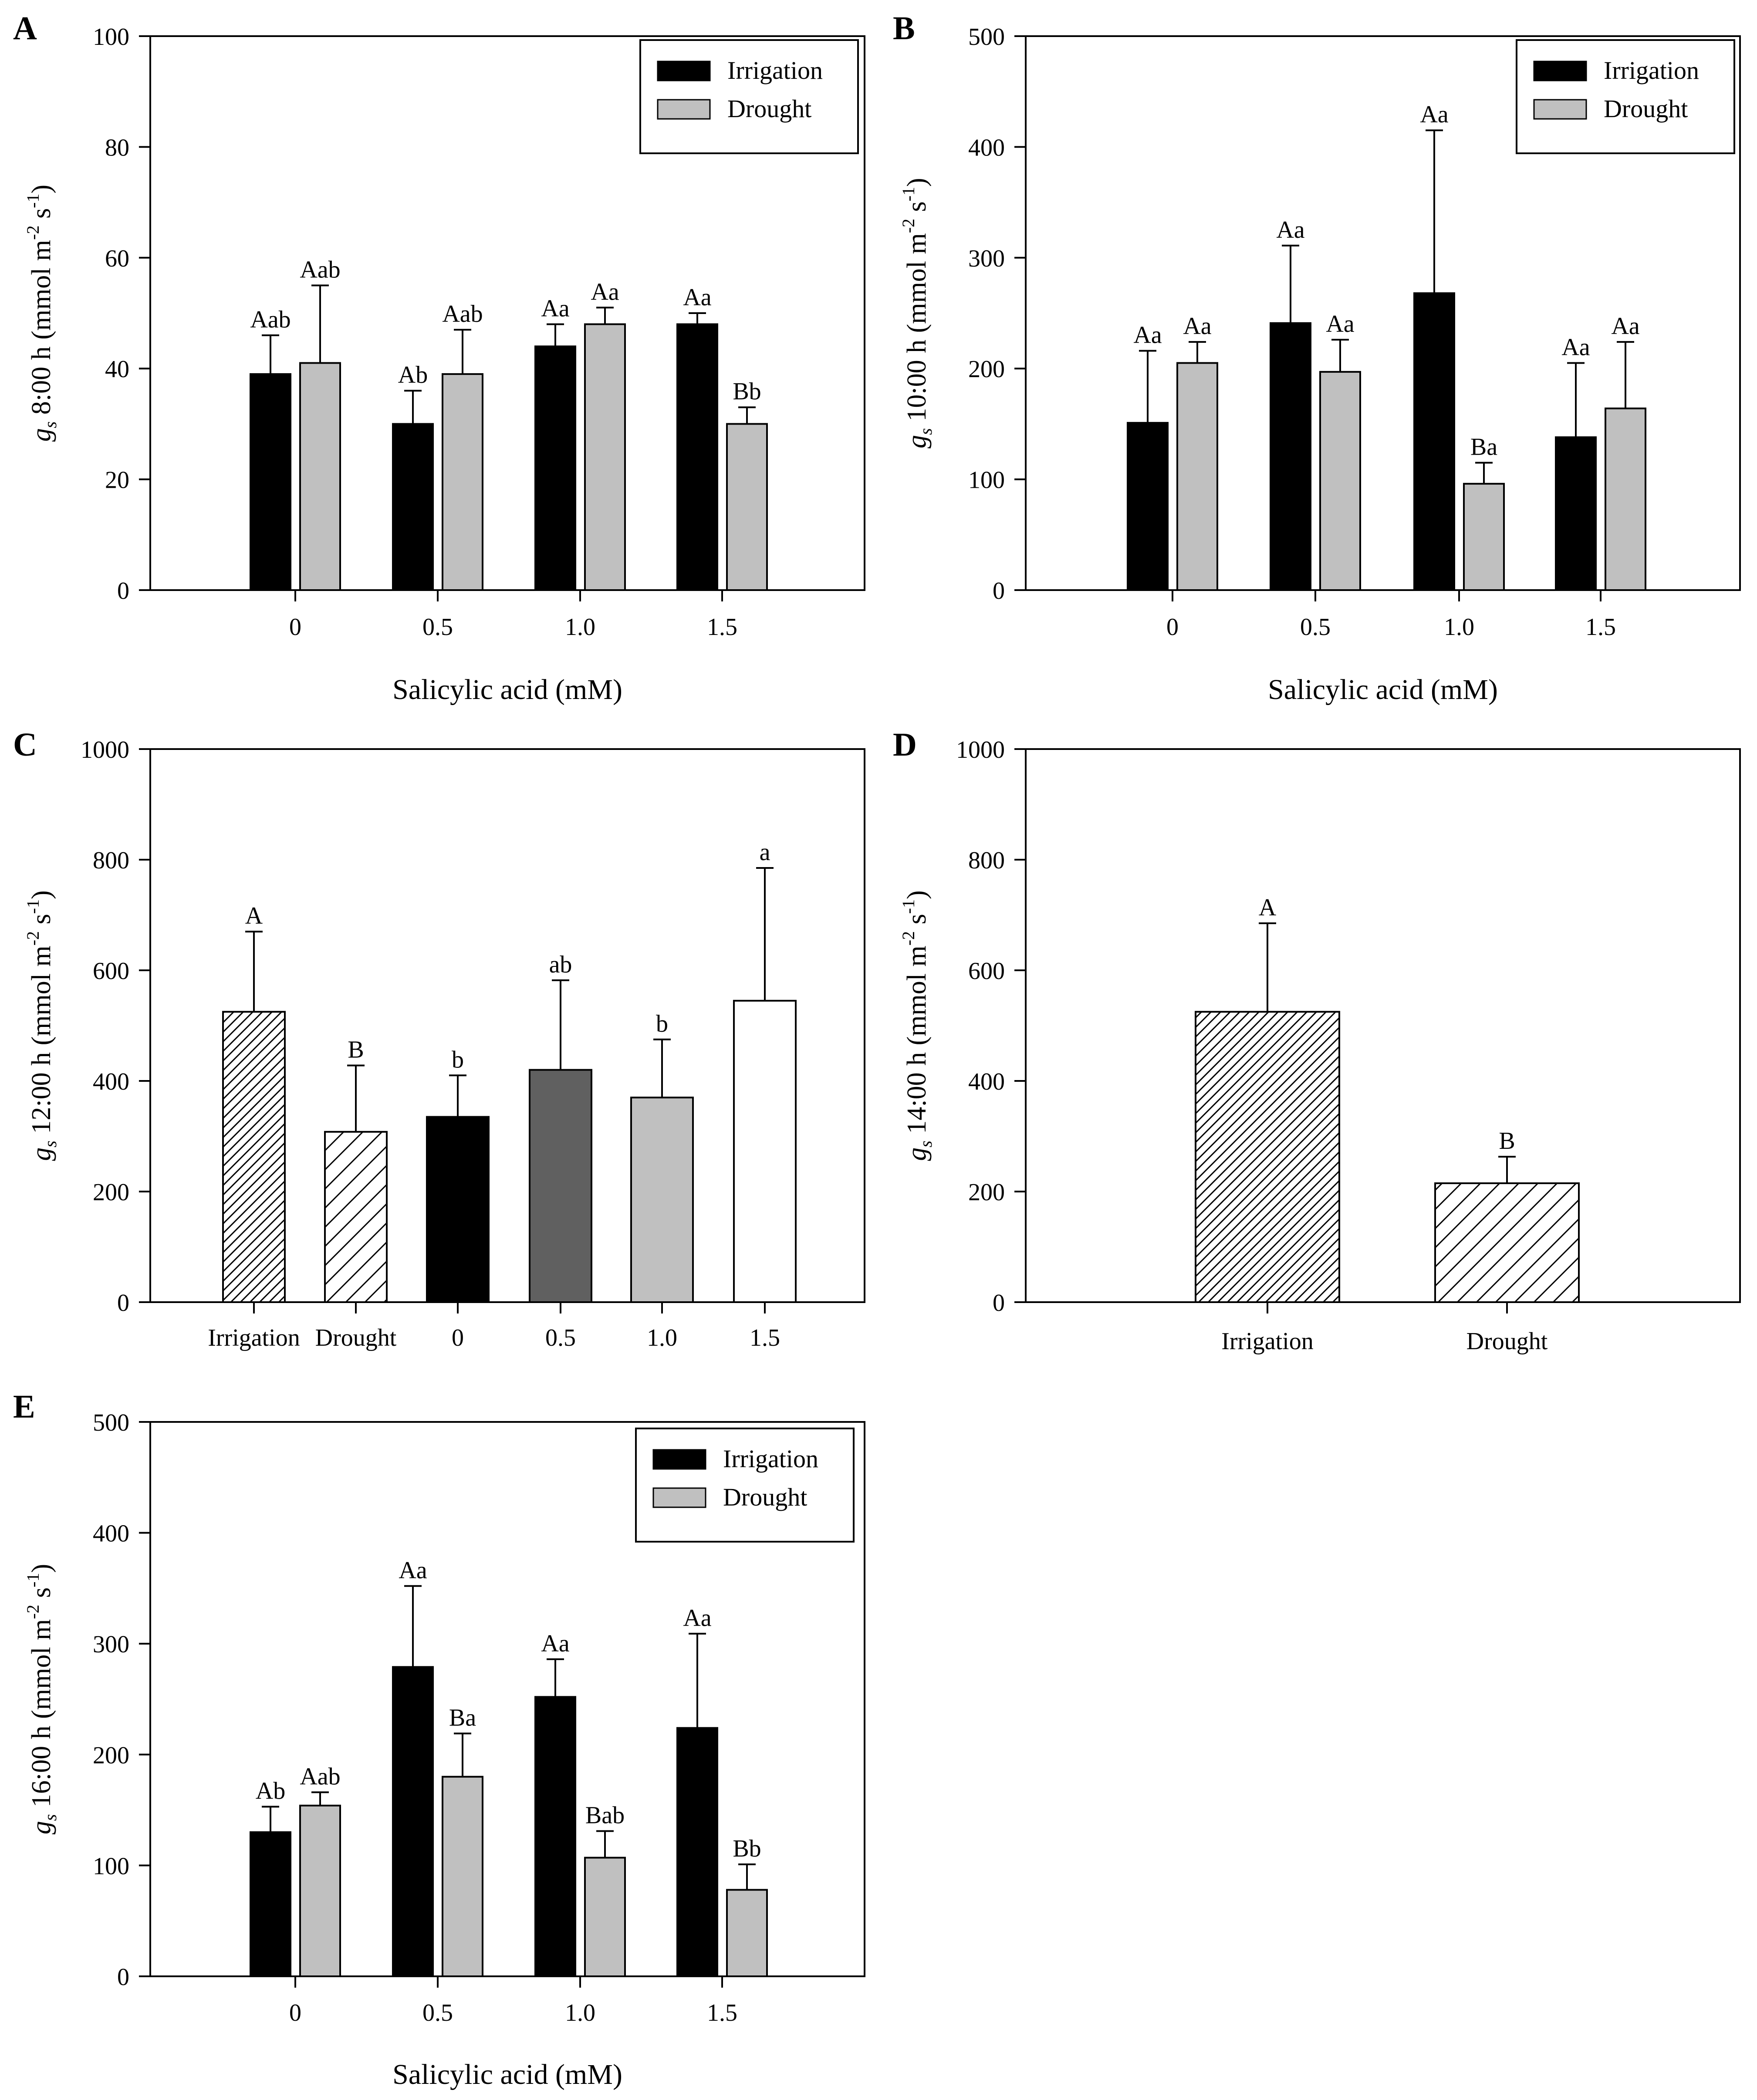  What do you see at coordinates (41, 435) in the screenshot?
I see `panel-a-y-label-g: g` at bounding box center [41, 435].